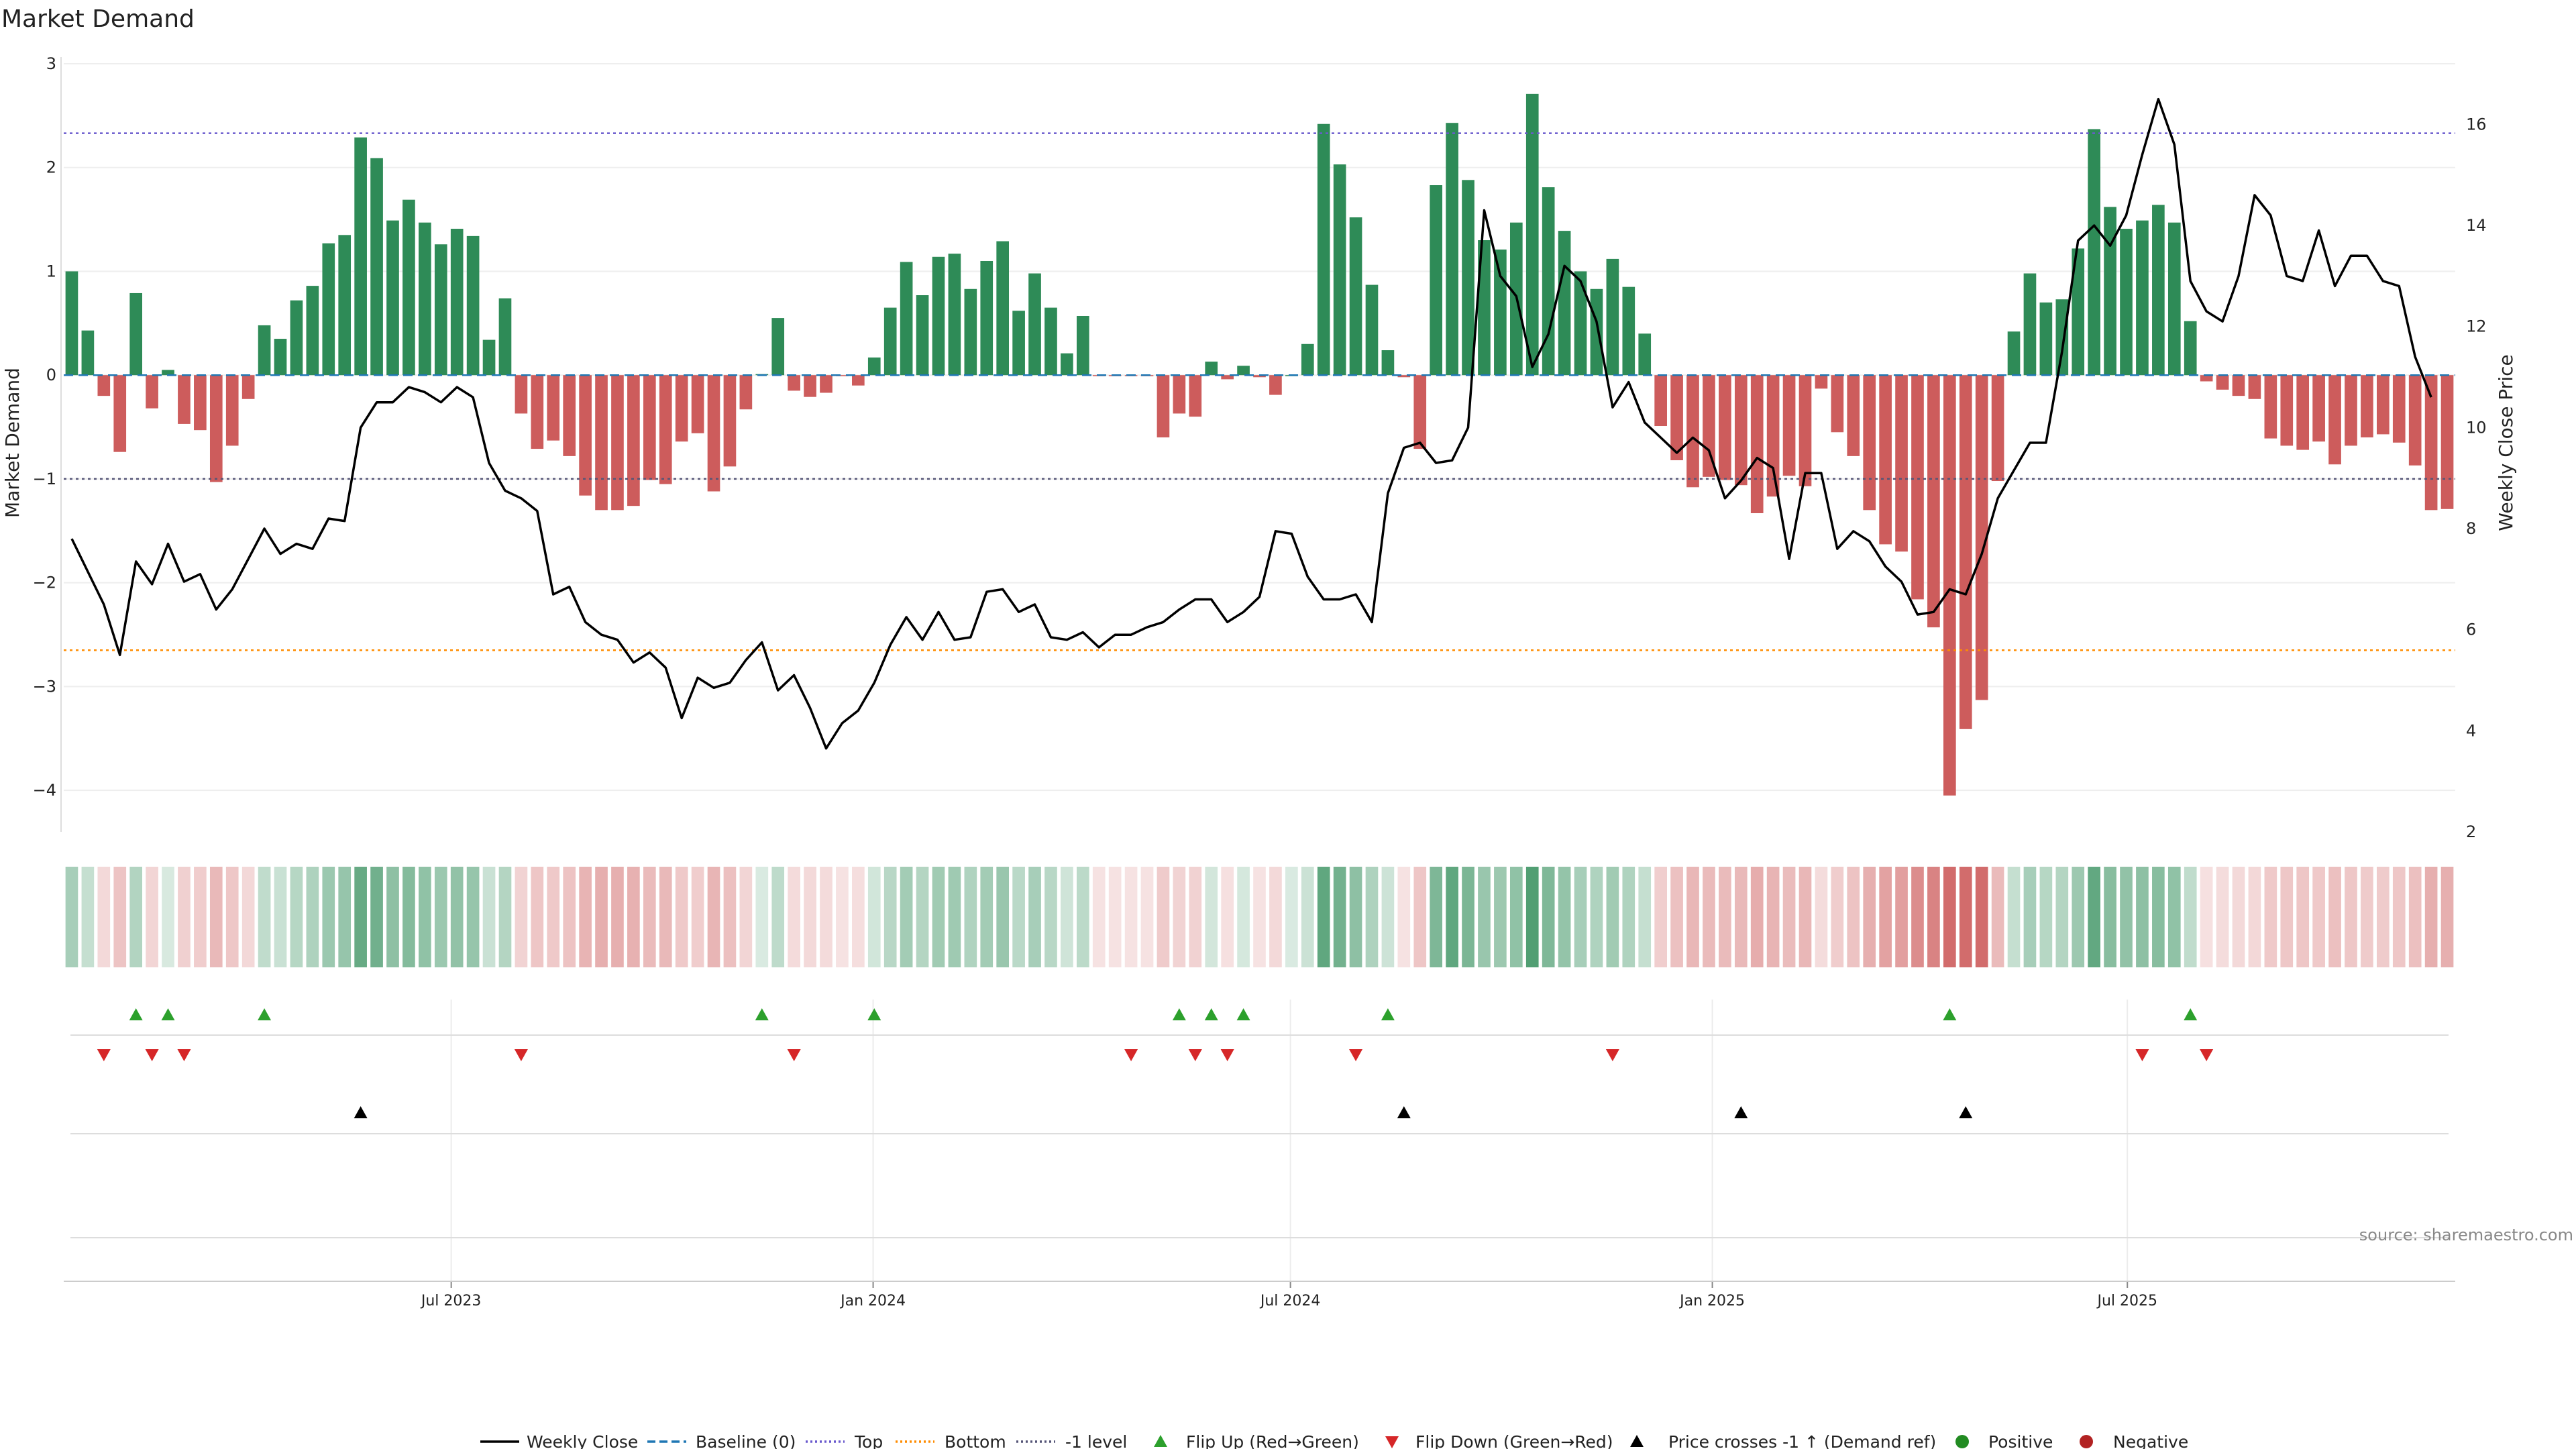 This screenshot has width=2576, height=1449. Describe the element at coordinates (2150, 1440) in the screenshot. I see `legend-label: Negative` at that location.